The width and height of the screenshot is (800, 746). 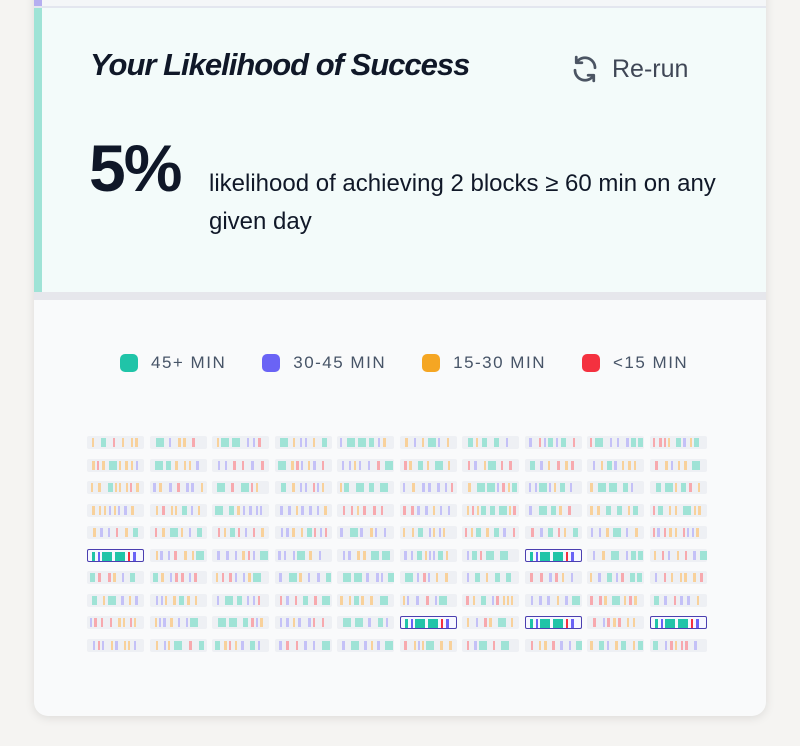 I want to click on rerun-button: Re-run, so click(x=629, y=69).